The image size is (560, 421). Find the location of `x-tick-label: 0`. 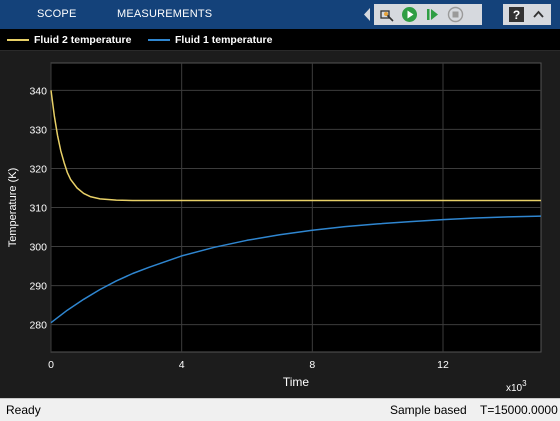

x-tick-label: 0 is located at coordinates (51, 365).